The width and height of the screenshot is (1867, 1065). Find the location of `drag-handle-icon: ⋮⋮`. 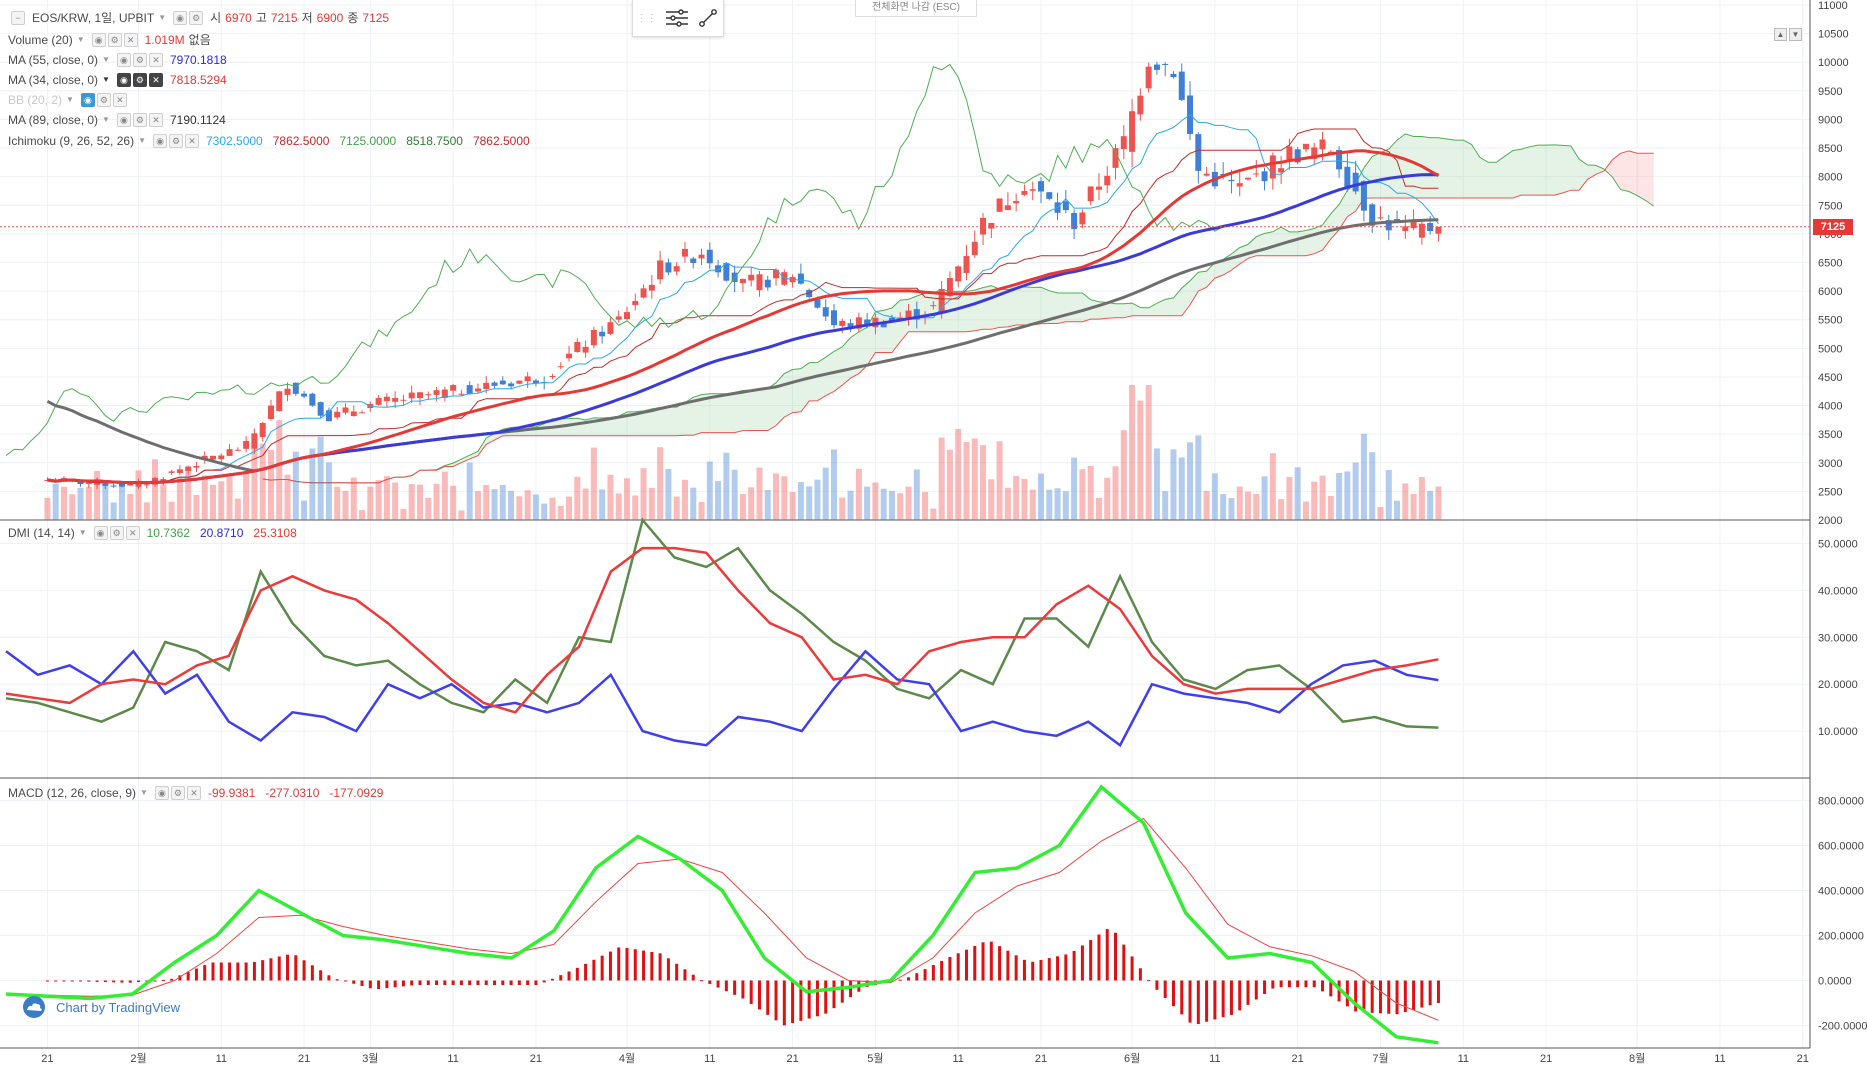

drag-handle-icon: ⋮⋮ is located at coordinates (646, 18).